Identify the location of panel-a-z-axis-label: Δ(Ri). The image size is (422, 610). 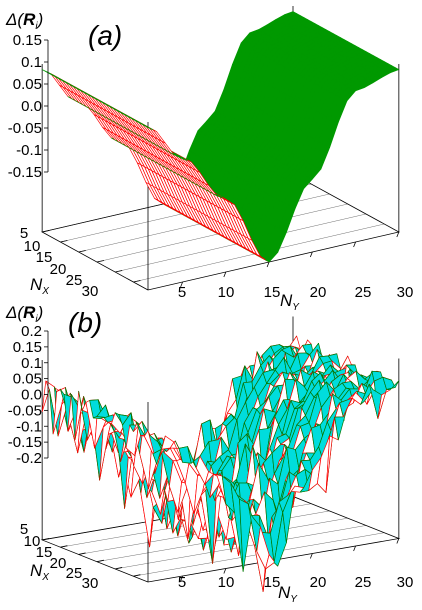
(24, 21).